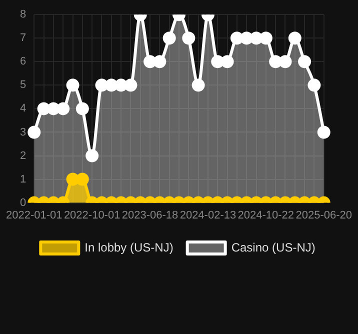 The image size is (358, 334). Describe the element at coordinates (23, 38) in the screenshot. I see `y-tick-label: 7` at that location.